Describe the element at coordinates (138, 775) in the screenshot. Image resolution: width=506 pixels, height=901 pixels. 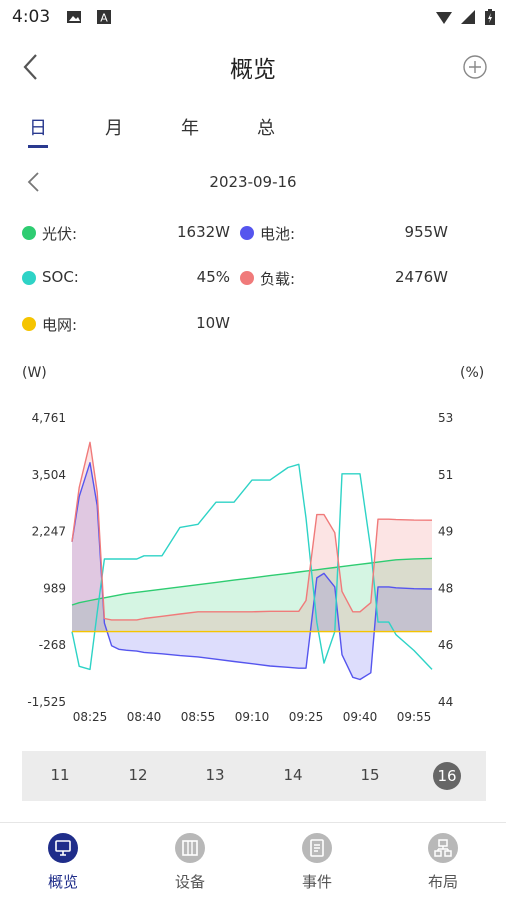
I see `day-item: 12` at that location.